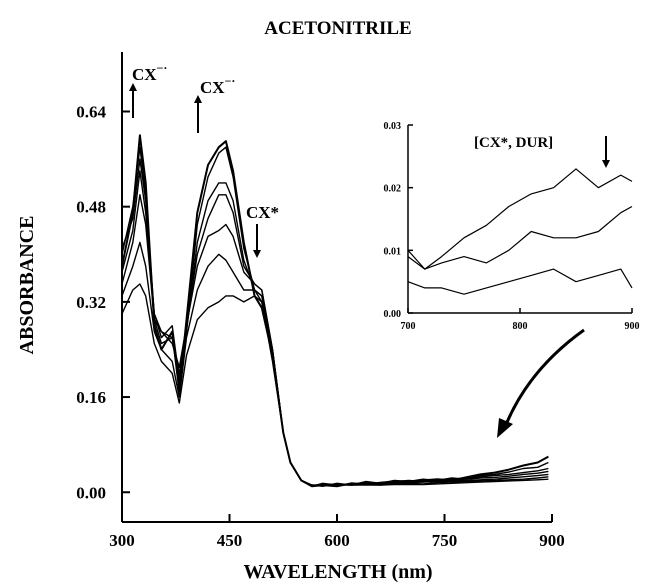 This screenshot has height=586, width=649. Describe the element at coordinates (393, 251) in the screenshot. I see `inset-y-tick-label: 0.01` at that location.